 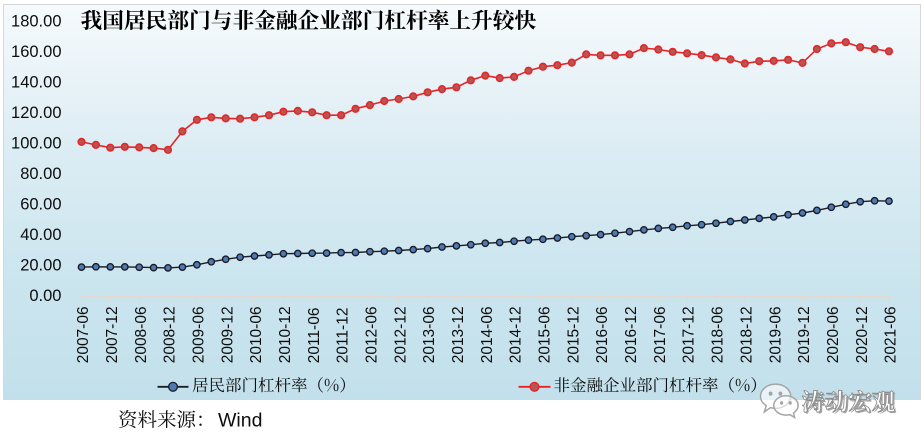 What do you see at coordinates (516, 334) in the screenshot?
I see `svg-text: 2014-12` at bounding box center [516, 334].